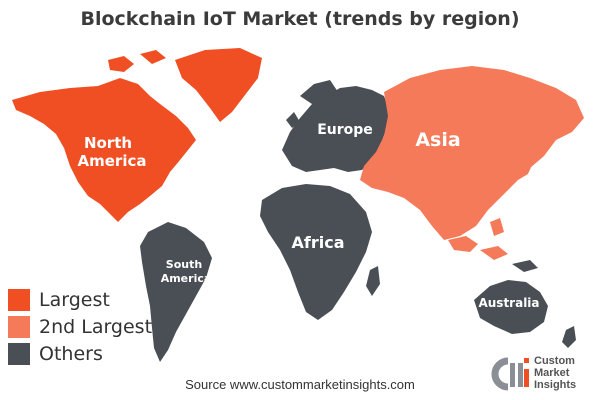  I want to click on region-africa, so click(316, 252).